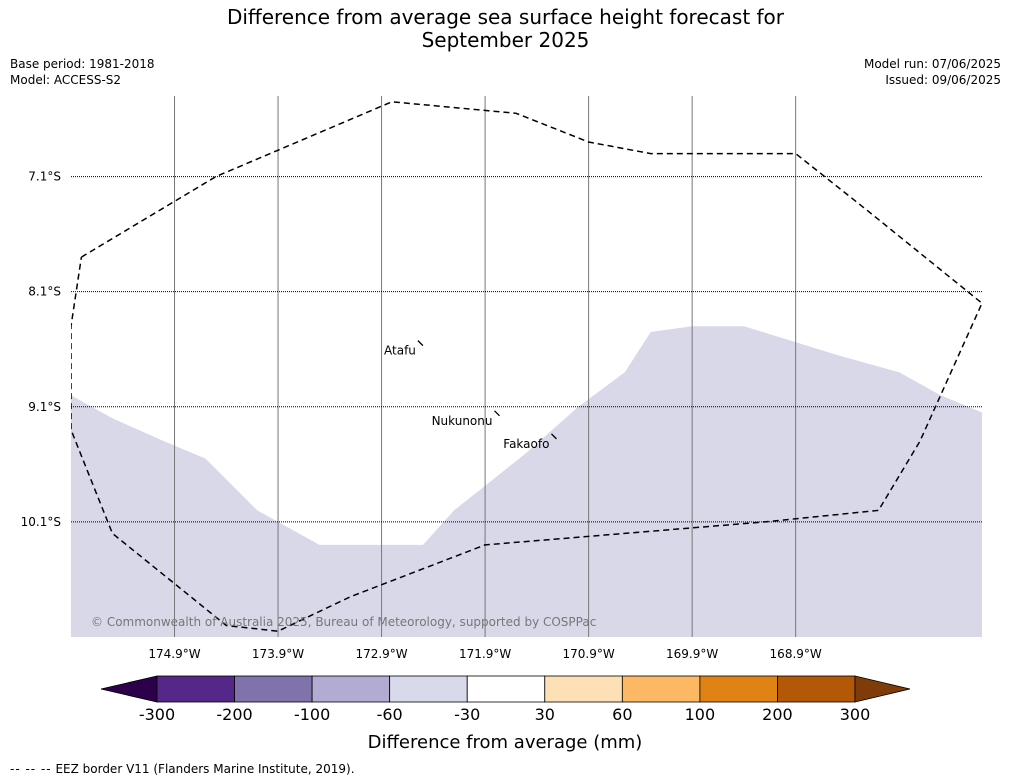 Image resolution: width=1011 pixels, height=781 pixels. What do you see at coordinates (44, 292) in the screenshot?
I see `lat-tick-label: 8.1°S` at bounding box center [44, 292].